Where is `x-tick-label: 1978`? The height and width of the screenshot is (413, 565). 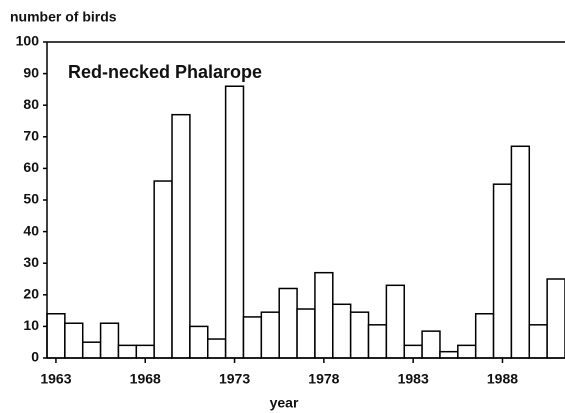
x-tick-label: 1978 is located at coordinates (323, 379).